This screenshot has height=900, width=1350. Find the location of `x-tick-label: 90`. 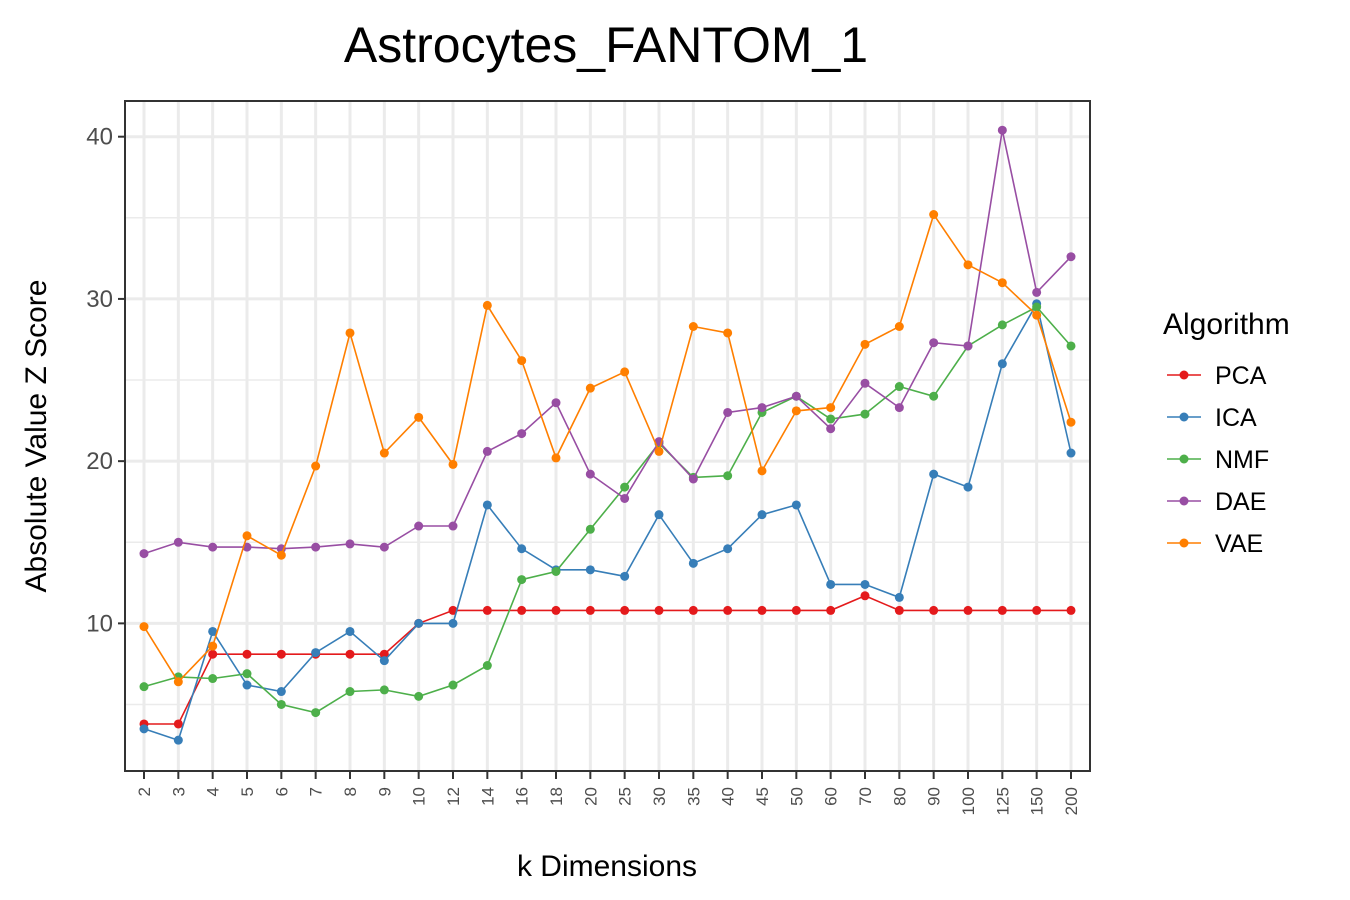

x-tick-label: 90 is located at coordinates (934, 796).